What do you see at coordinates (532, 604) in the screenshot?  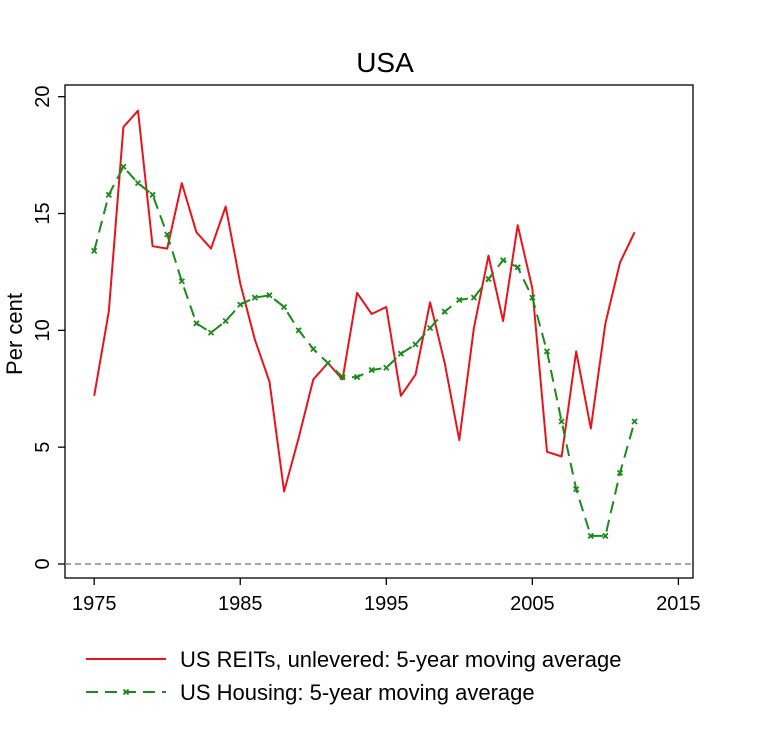 I see `x-tick-label: 2005` at bounding box center [532, 604].